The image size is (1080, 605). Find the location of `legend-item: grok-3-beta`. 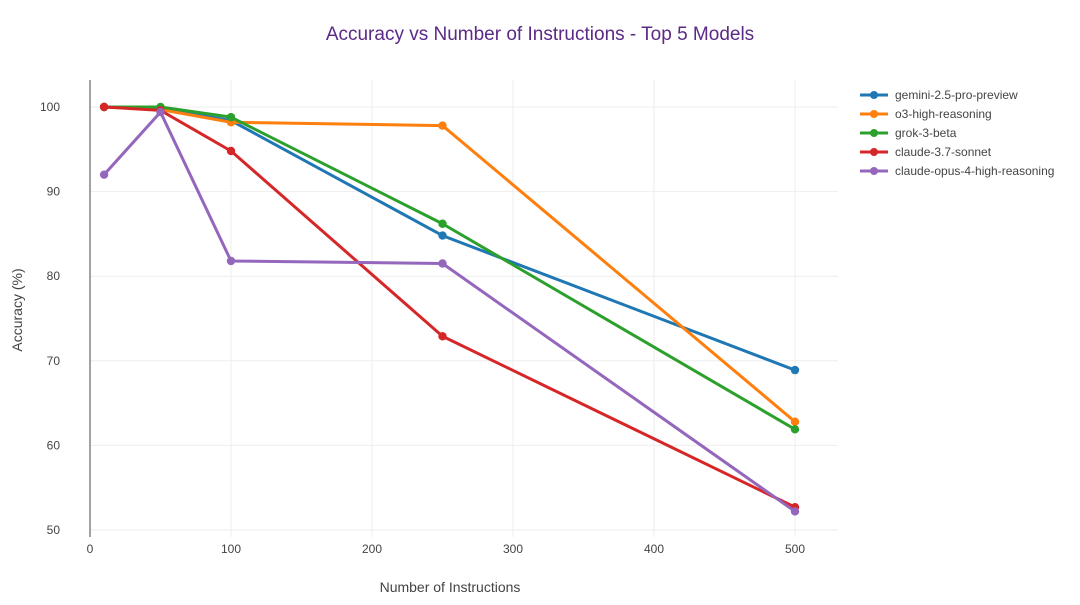

legend-item: grok-3-beta is located at coordinates (908, 133).